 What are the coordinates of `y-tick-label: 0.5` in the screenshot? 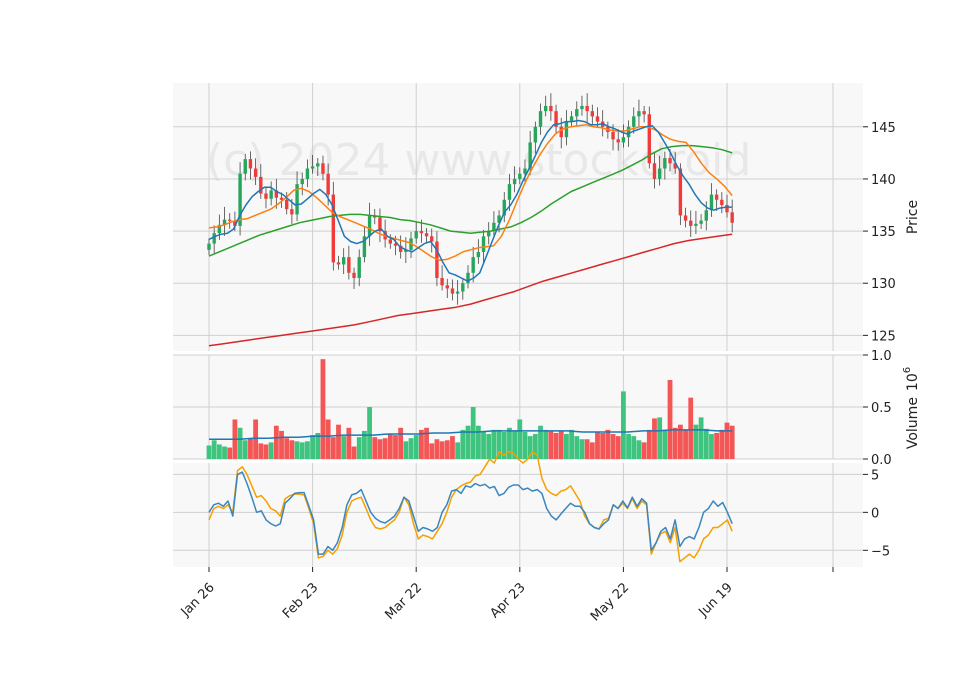 It's located at (881, 408).